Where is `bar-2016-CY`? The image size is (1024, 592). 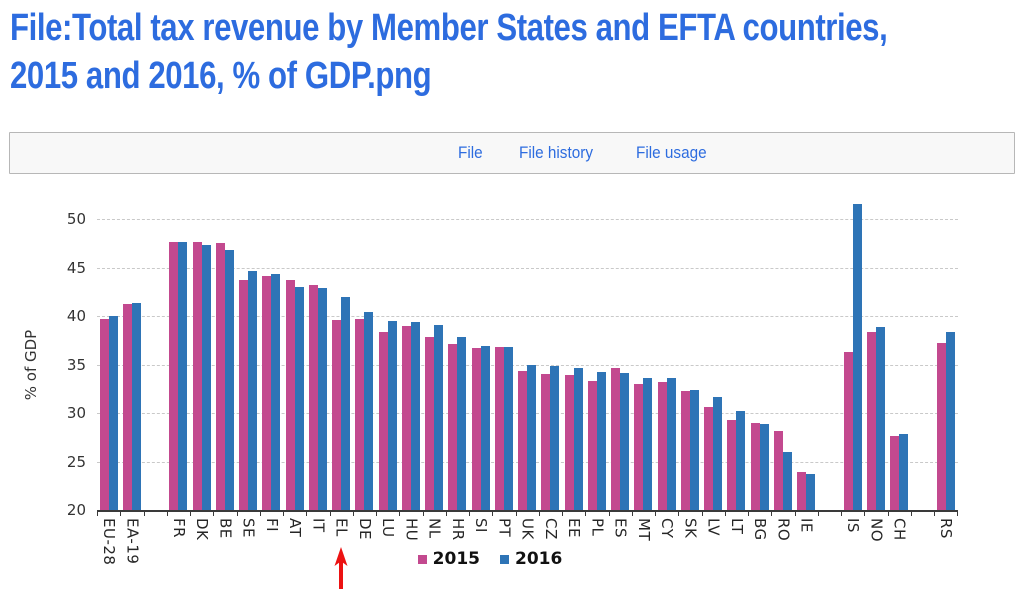 bar-2016-CY is located at coordinates (671, 444).